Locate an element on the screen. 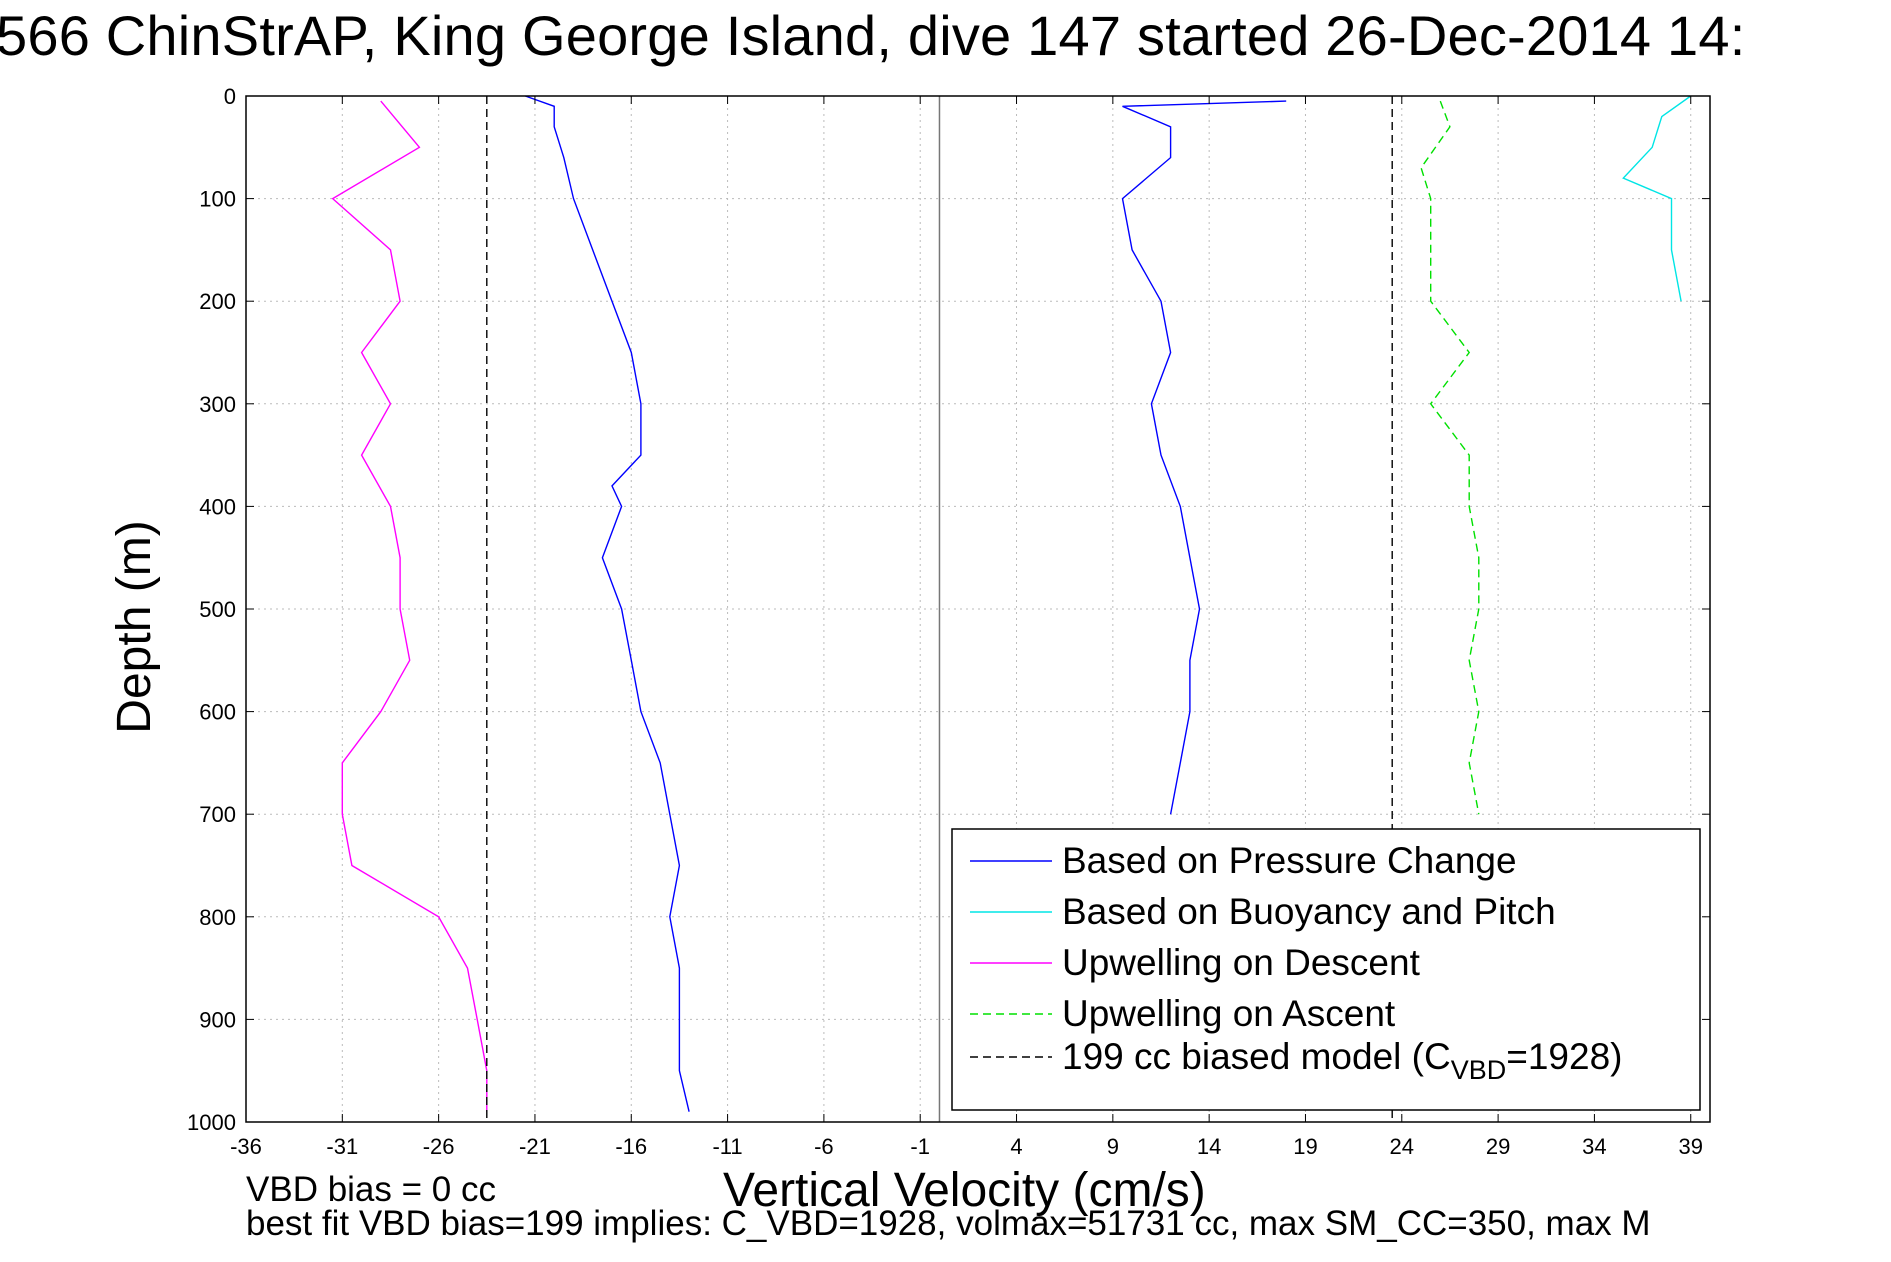 The width and height of the screenshot is (1891, 1262). y-axis-label: Depth (m) is located at coordinates (134, 627).